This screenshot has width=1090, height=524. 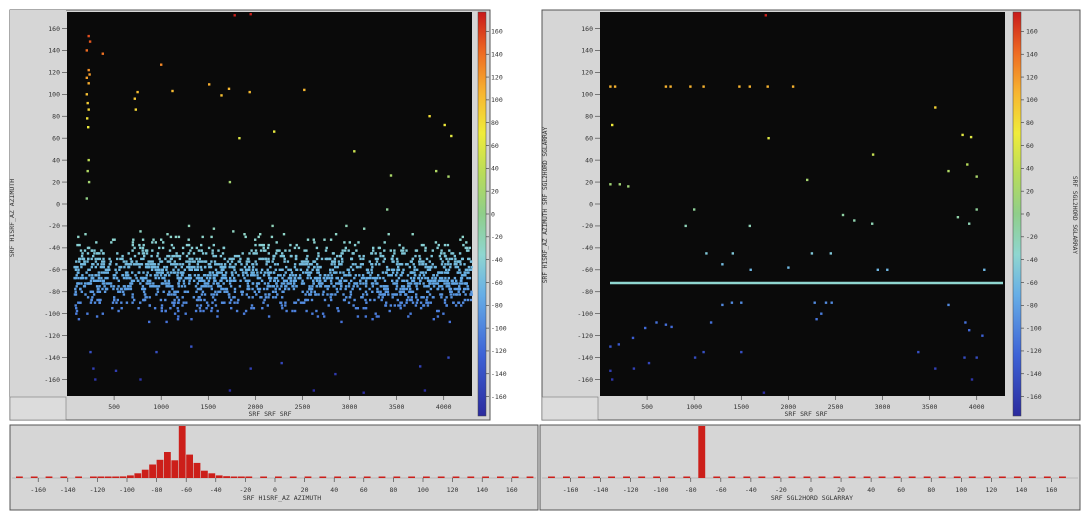 I want to click on hist-tick-label: 100, so click(x=961, y=490).